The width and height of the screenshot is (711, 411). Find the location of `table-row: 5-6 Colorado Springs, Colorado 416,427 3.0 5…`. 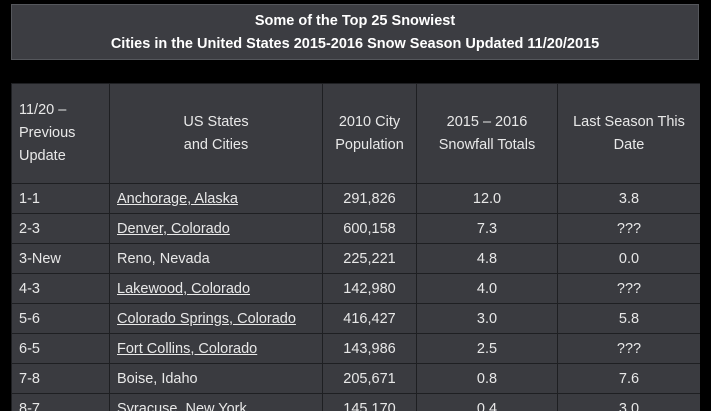

table-row: 5-6 Colorado Springs, Colorado 416,427 3.0 5… is located at coordinates (356, 318).